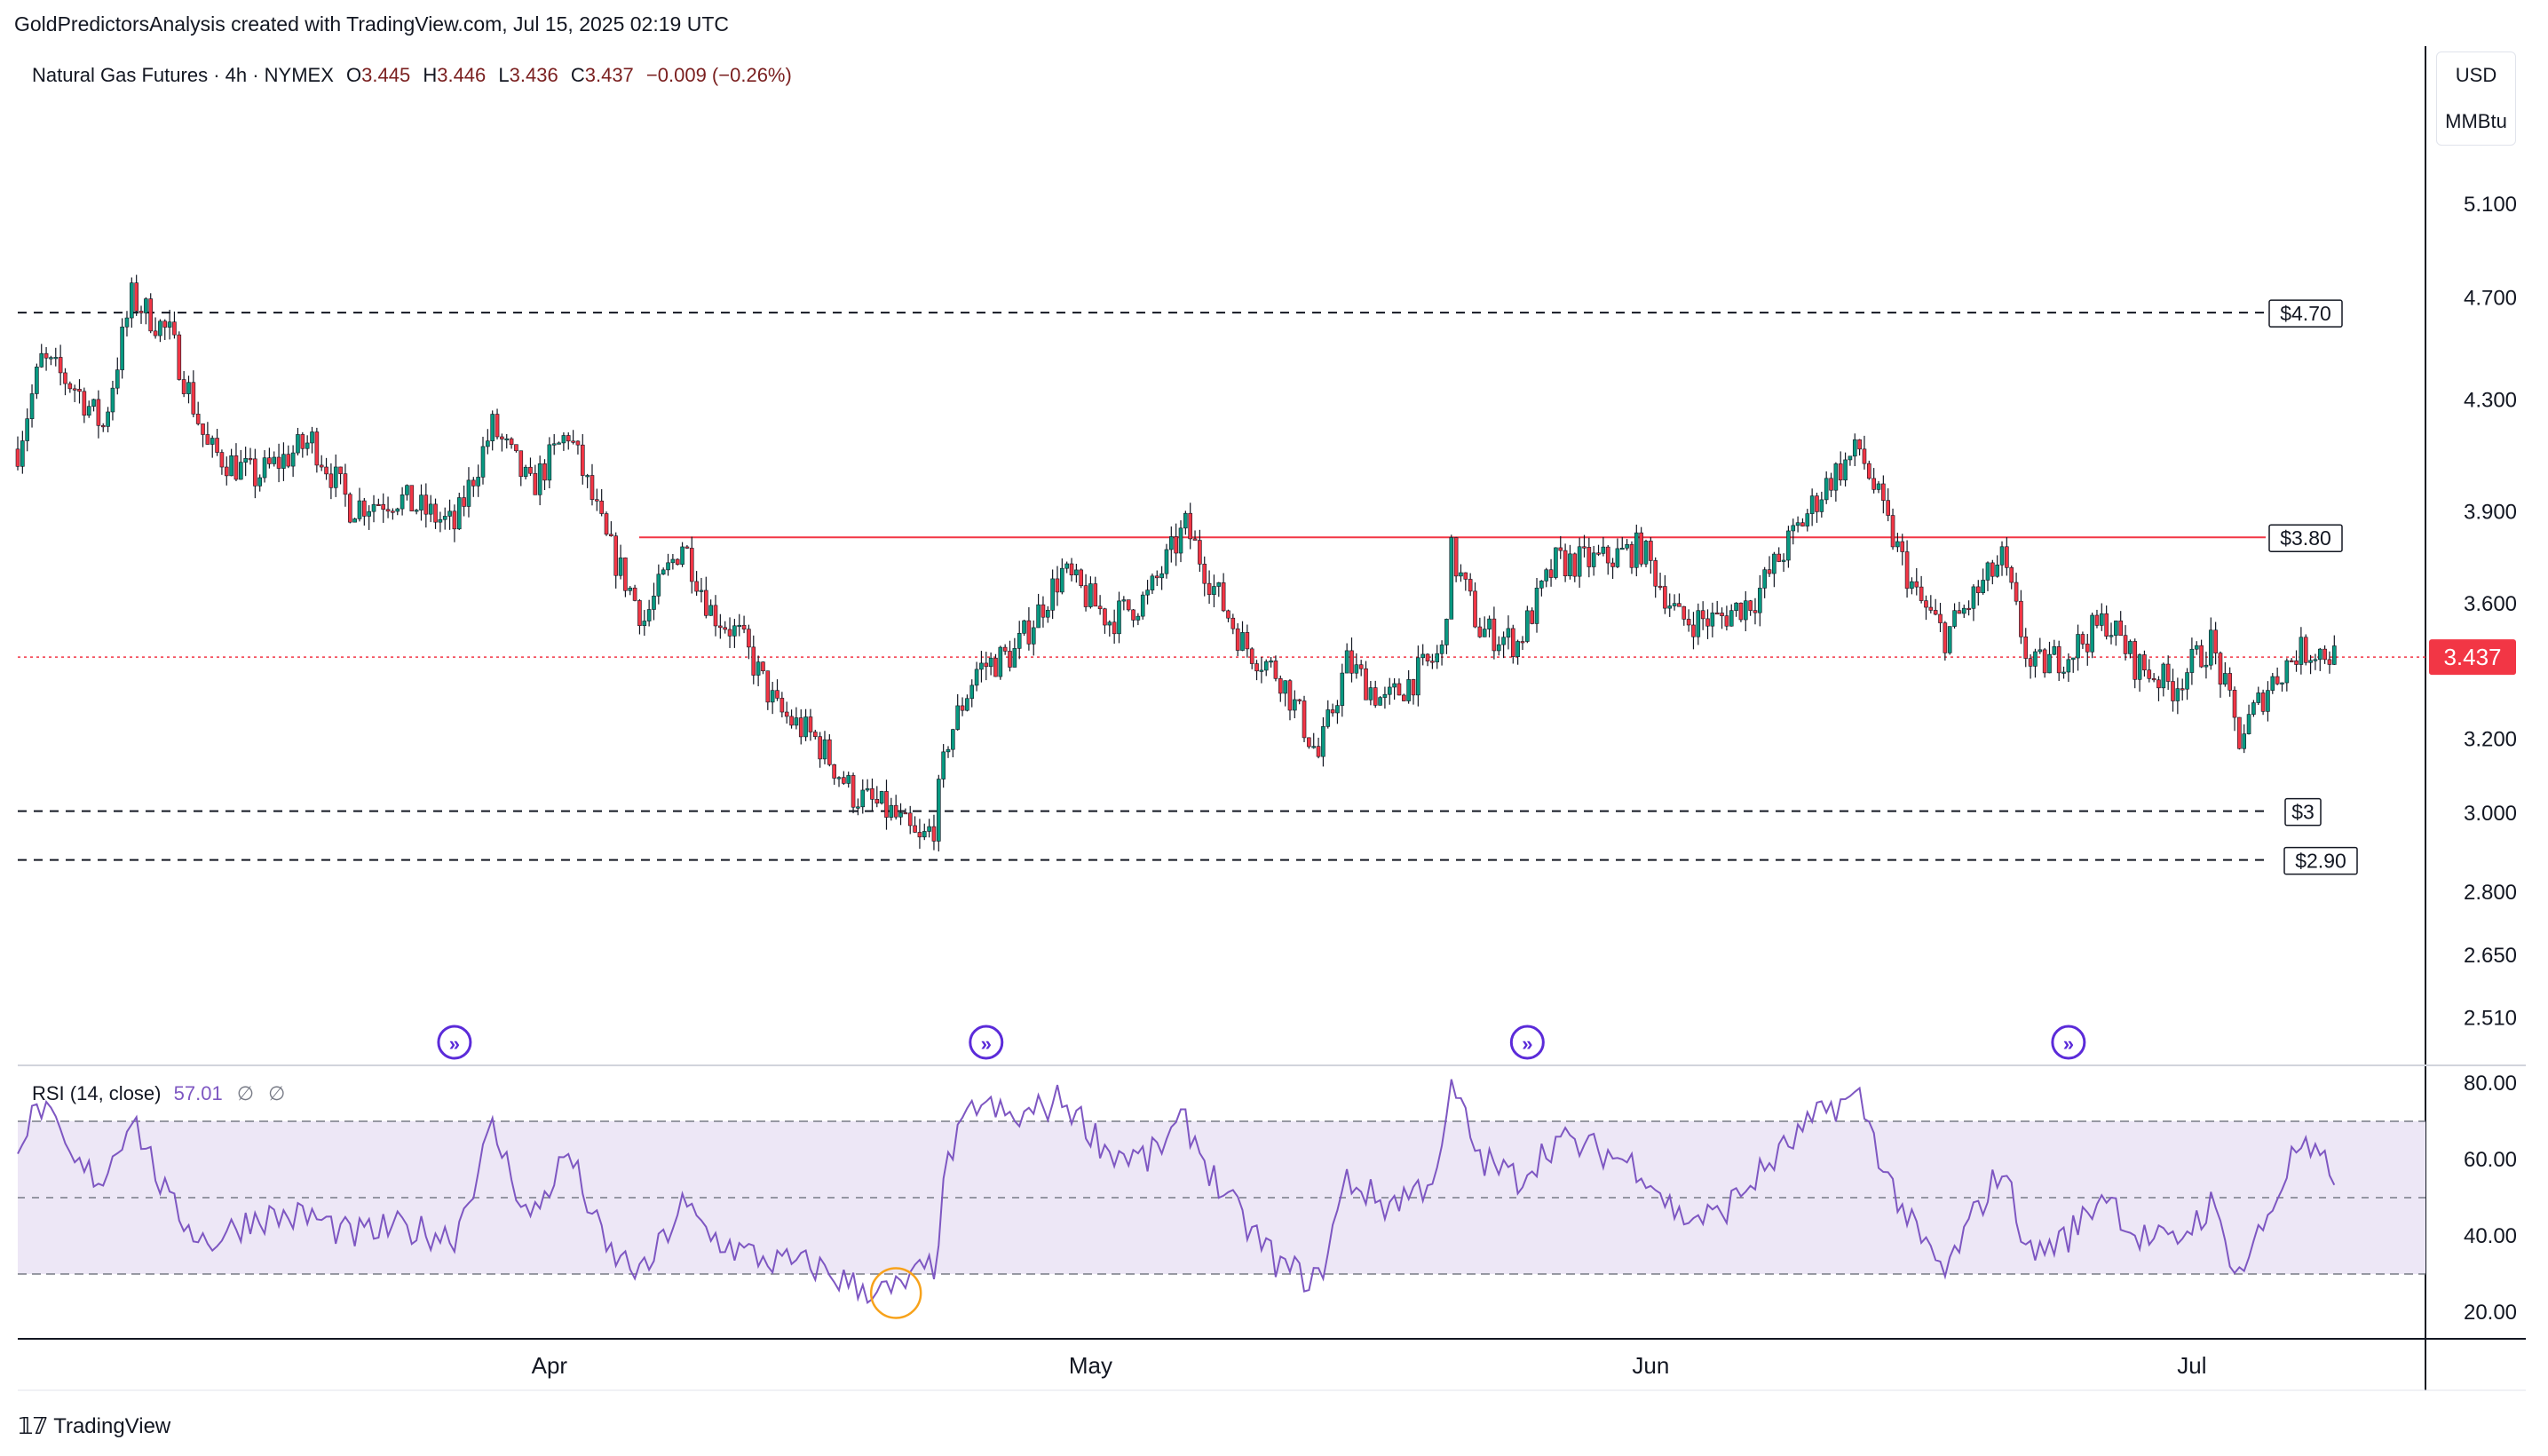 Image resolution: width=2548 pixels, height=1456 pixels. Describe the element at coordinates (533, 75) in the screenshot. I see `low-value: 3.436` at that location.